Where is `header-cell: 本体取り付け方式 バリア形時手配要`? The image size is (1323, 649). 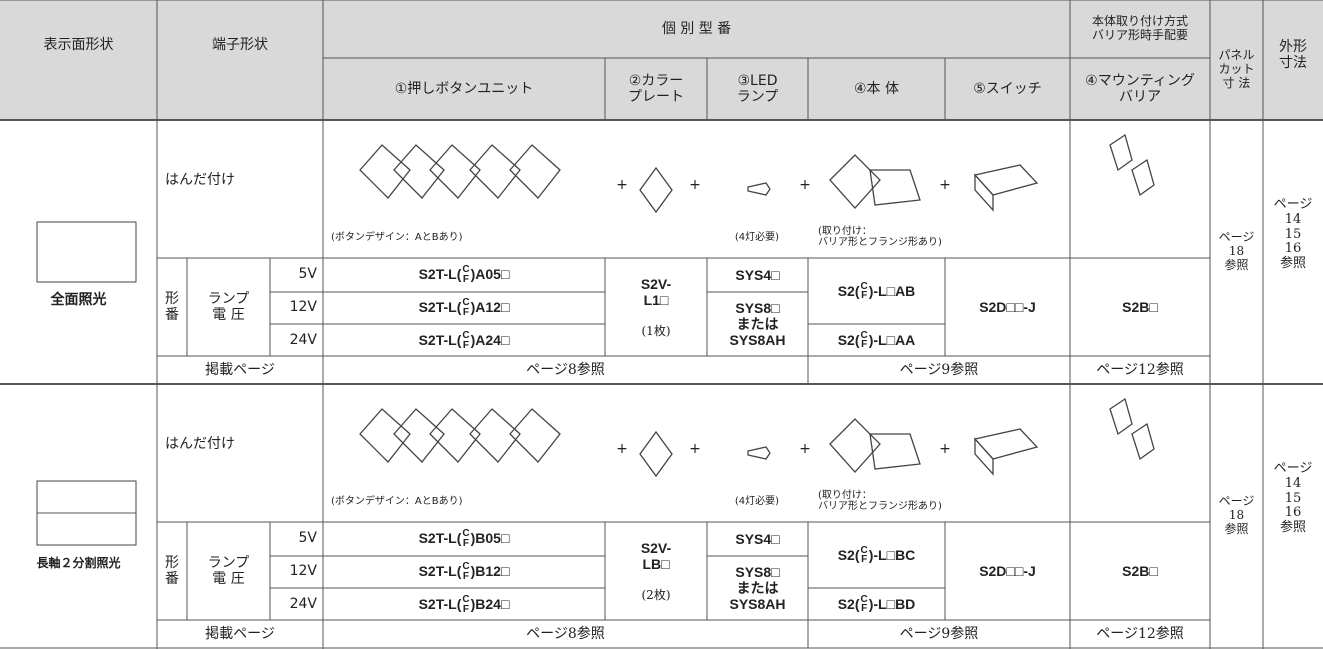
header-cell: 本体取り付け方式 バリア形時手配要 is located at coordinates (1140, 29).